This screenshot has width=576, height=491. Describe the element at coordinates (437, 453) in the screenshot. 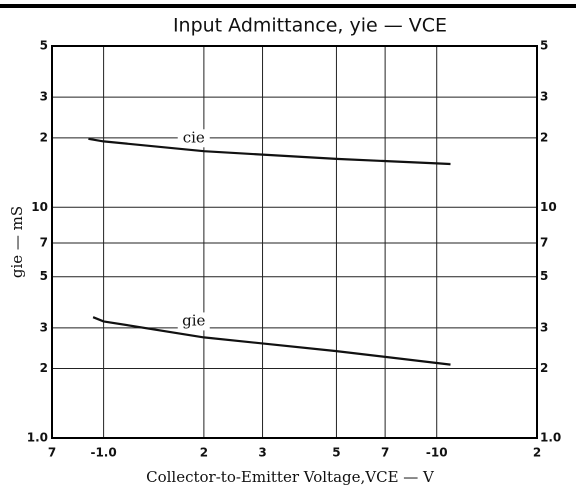

I see `x-tick-label: -10` at that location.